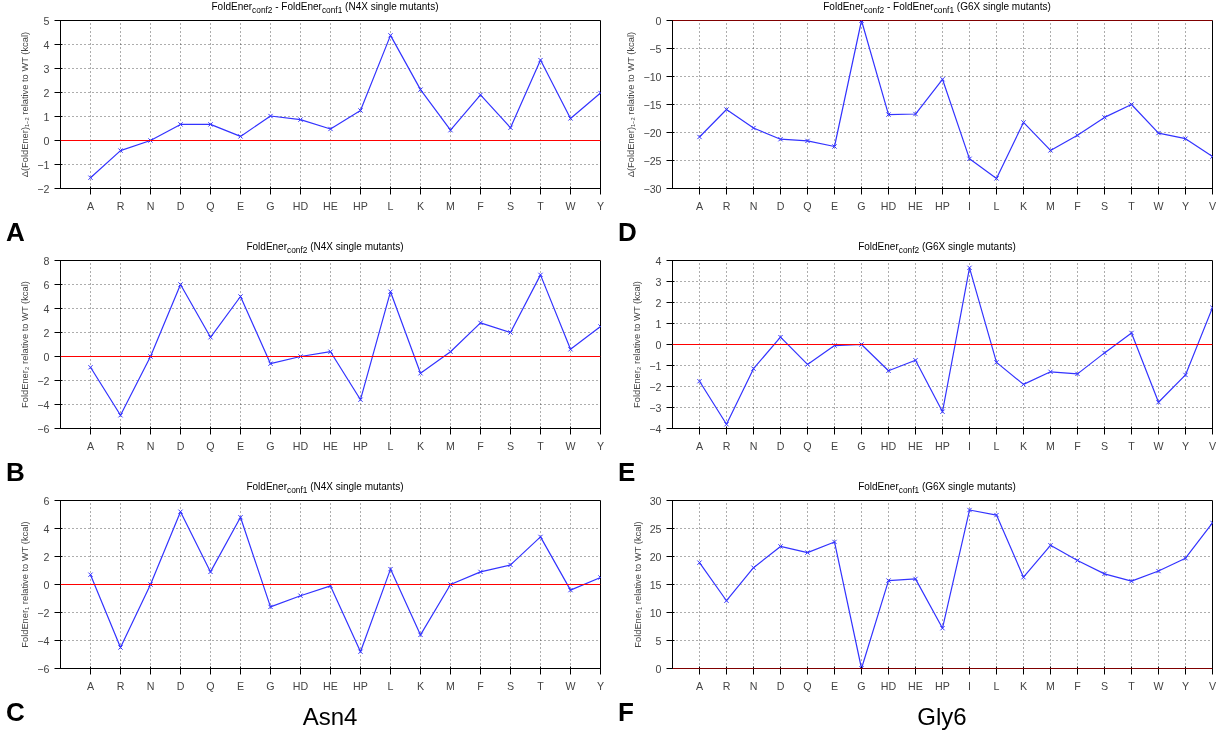  I want to click on y-tick-label: 20, so click(655, 556).